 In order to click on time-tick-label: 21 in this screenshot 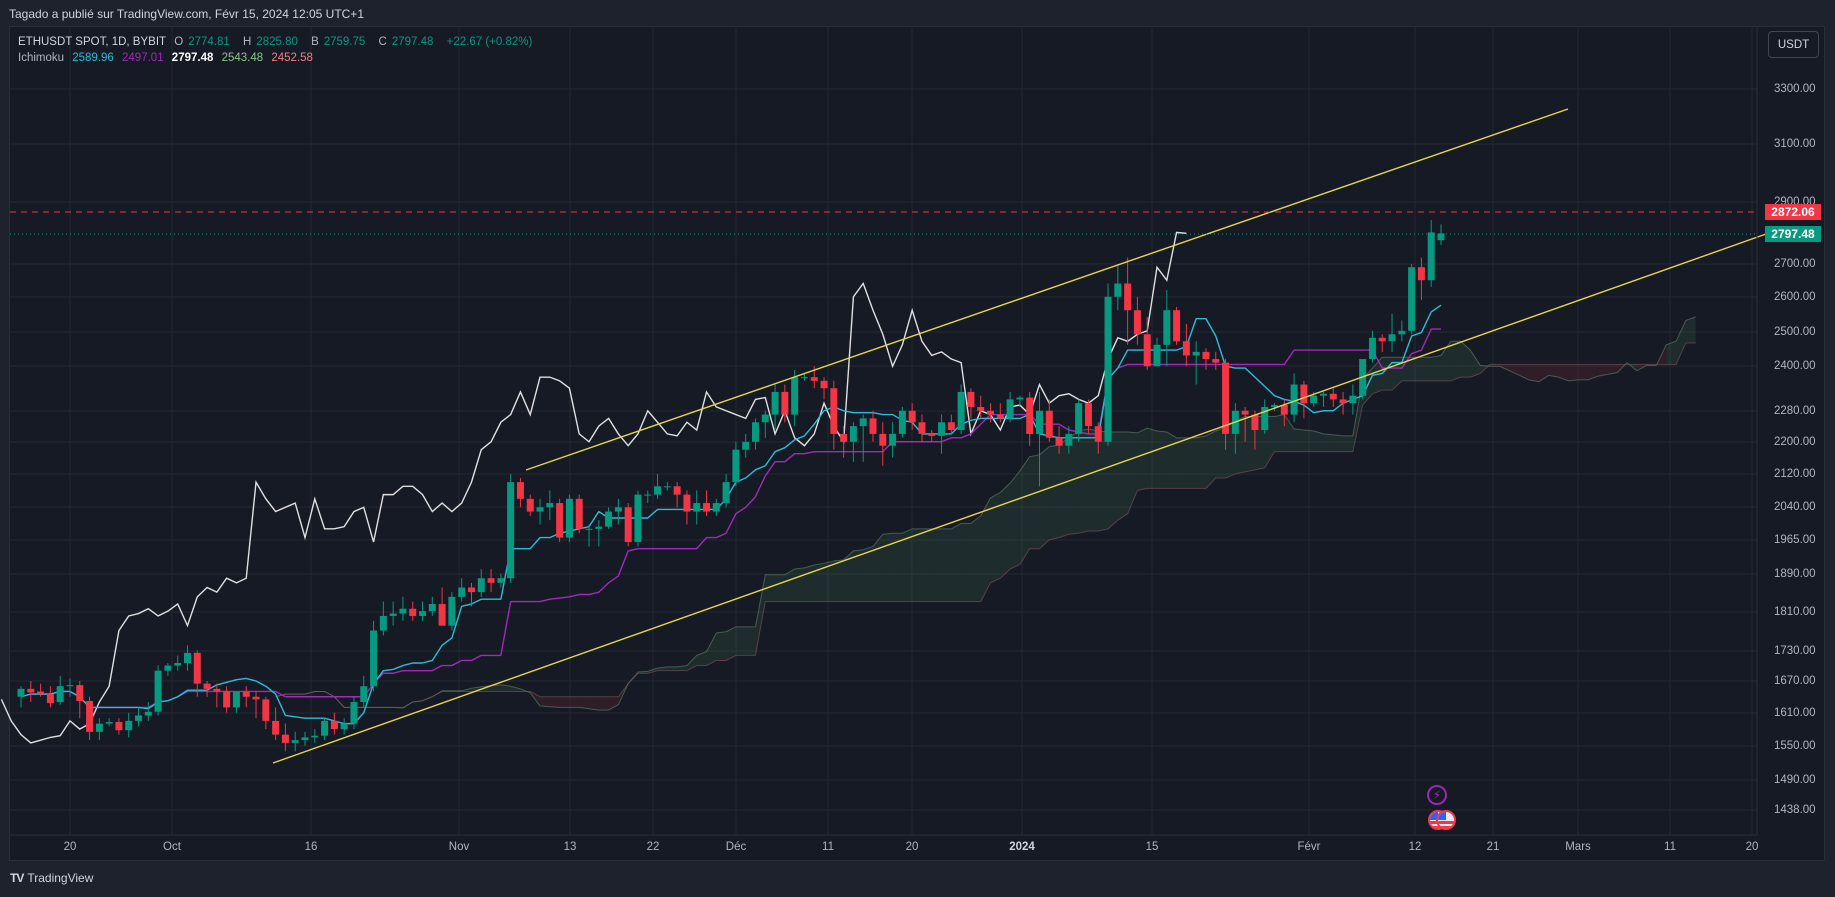, I will do `click(1493, 847)`.